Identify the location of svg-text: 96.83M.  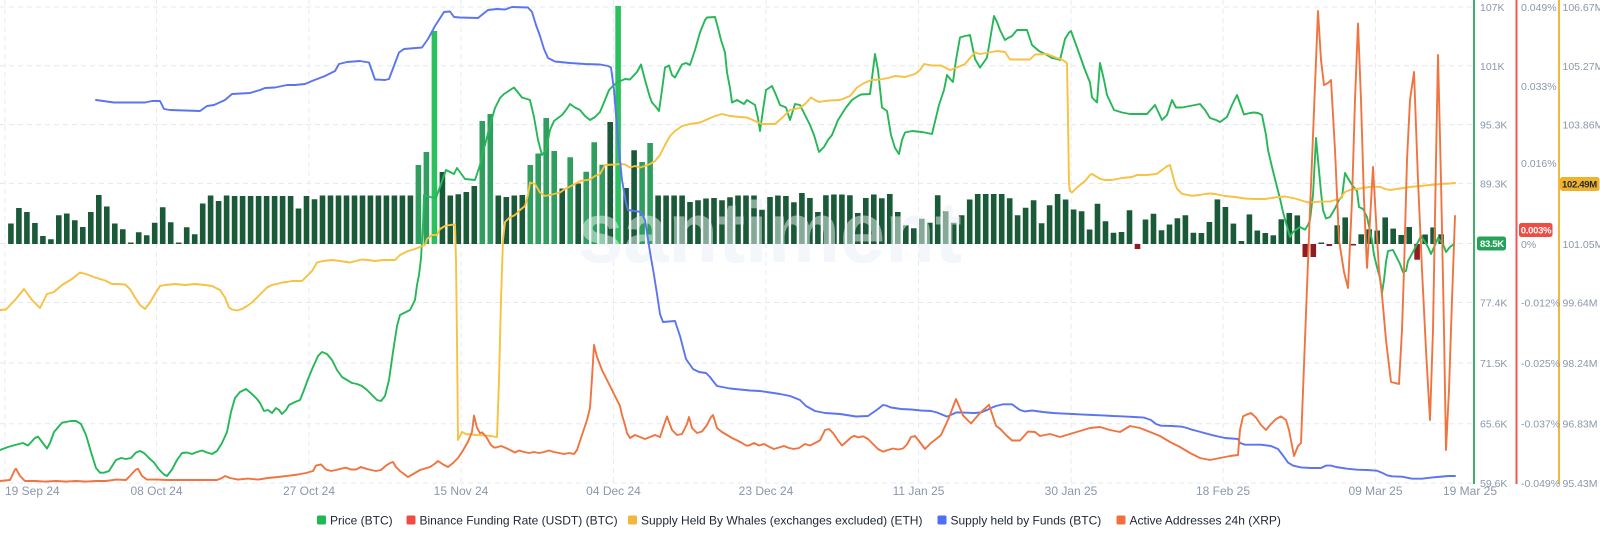
(1580, 425).